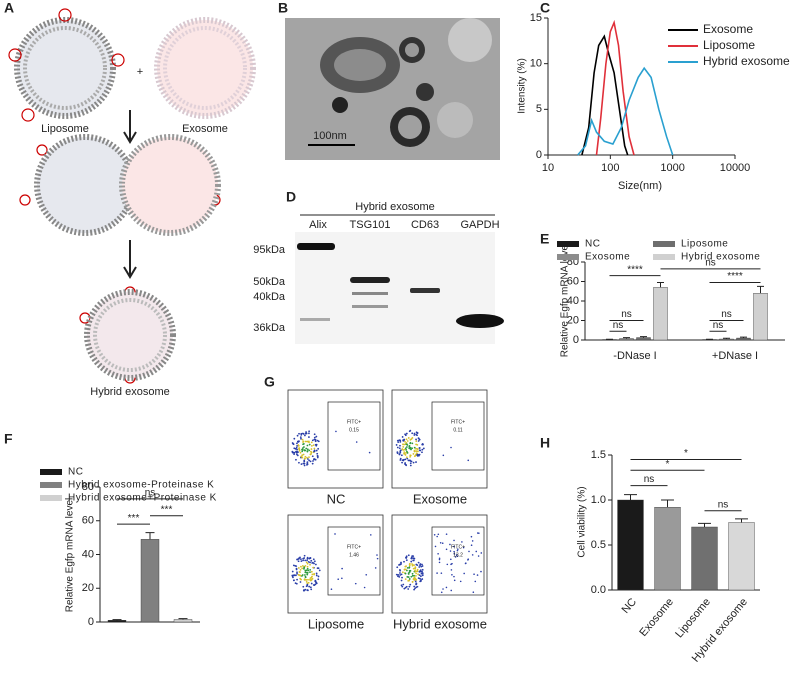 The image size is (798, 675). What do you see at coordinates (134, 518) in the screenshot?
I see `significance-label: ***` at bounding box center [134, 518].